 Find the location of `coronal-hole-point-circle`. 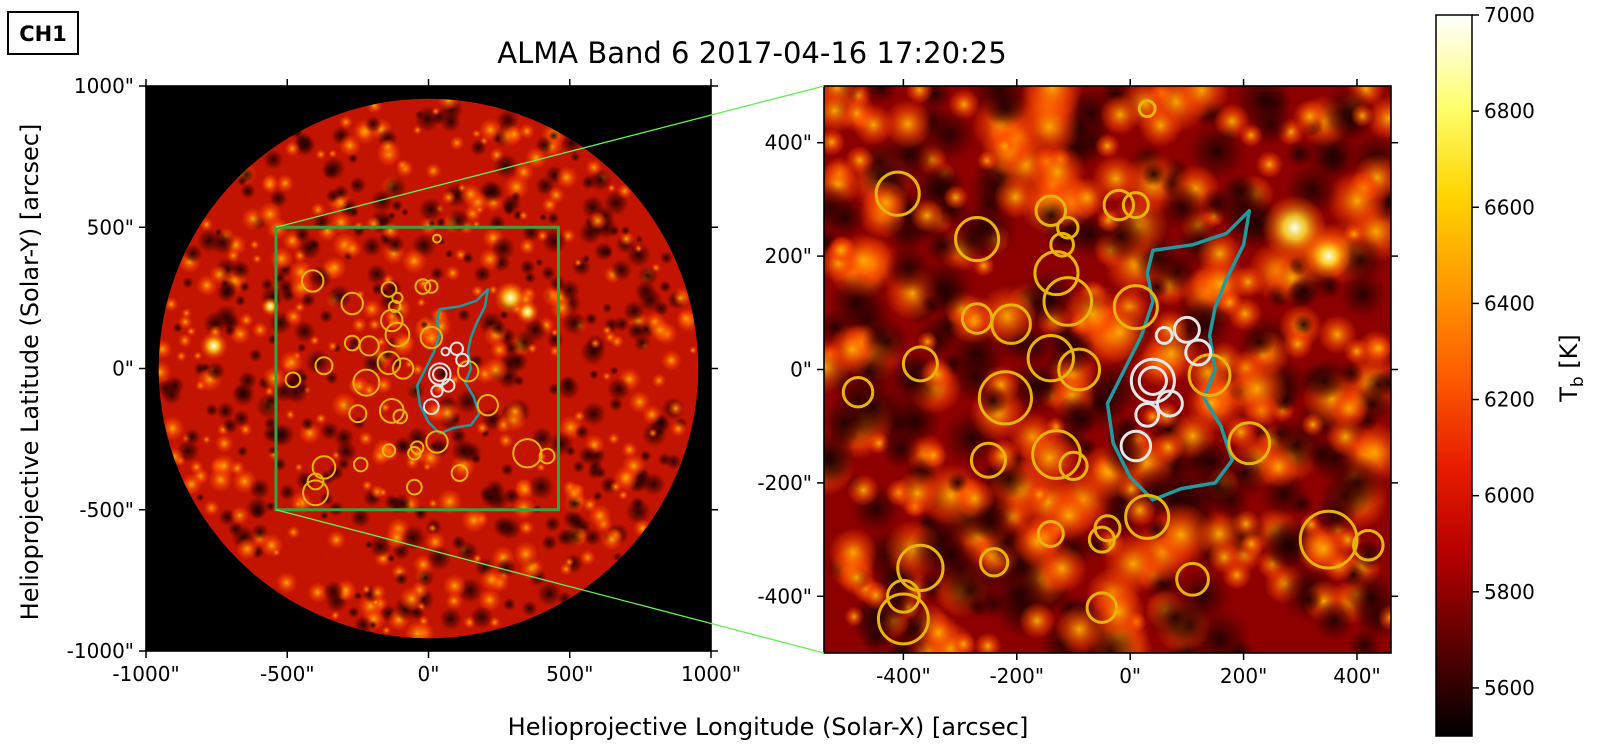

coronal-hole-point-circle is located at coordinates (462, 360).